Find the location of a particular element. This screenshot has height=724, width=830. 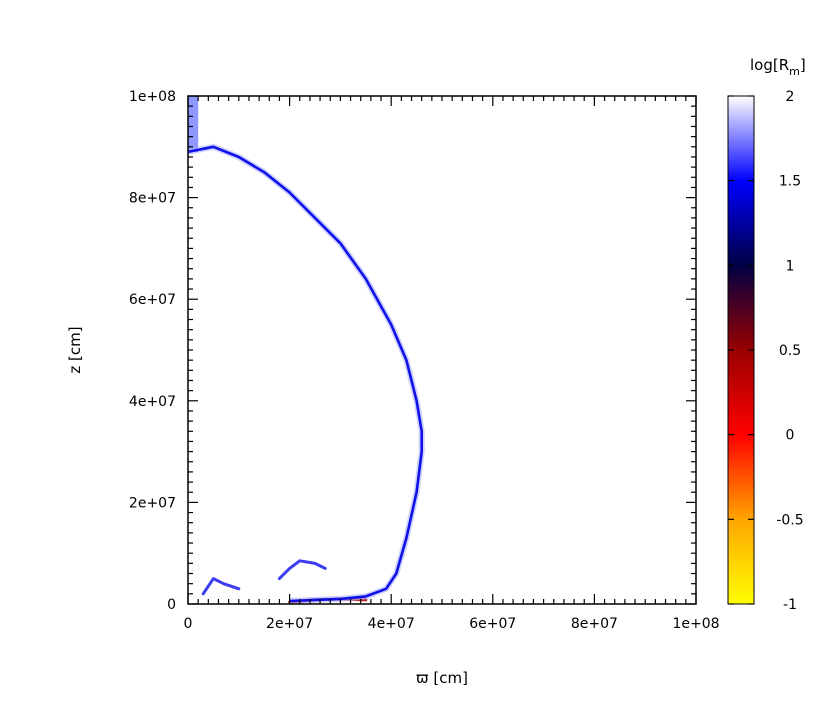

y-axis-label: z [cm] is located at coordinates (75, 349).